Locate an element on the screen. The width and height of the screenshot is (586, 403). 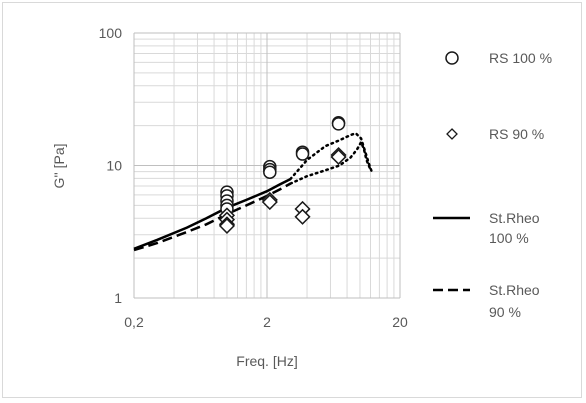
x-axis-label: Freq. [Hz] is located at coordinates (266, 361).